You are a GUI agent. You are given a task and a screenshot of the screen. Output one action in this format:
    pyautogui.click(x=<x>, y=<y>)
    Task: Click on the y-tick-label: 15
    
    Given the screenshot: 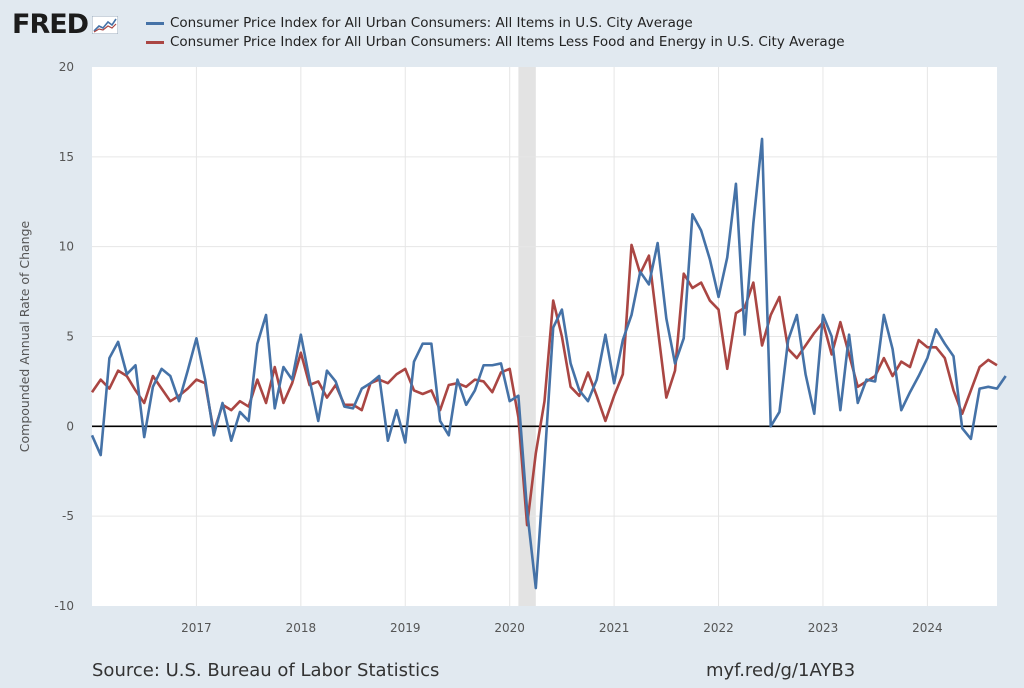 What is the action you would take?
    pyautogui.click(x=66, y=157)
    